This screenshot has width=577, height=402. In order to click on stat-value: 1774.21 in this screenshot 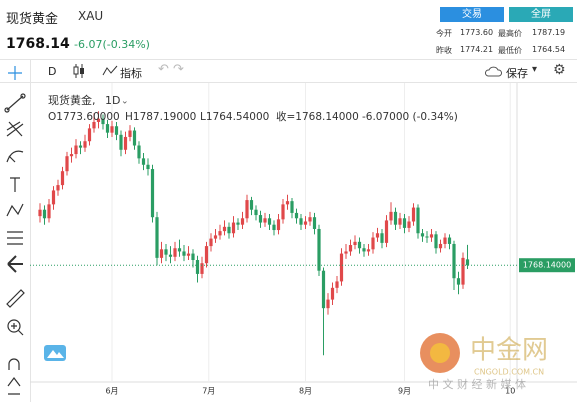, I will do `click(477, 49)`.